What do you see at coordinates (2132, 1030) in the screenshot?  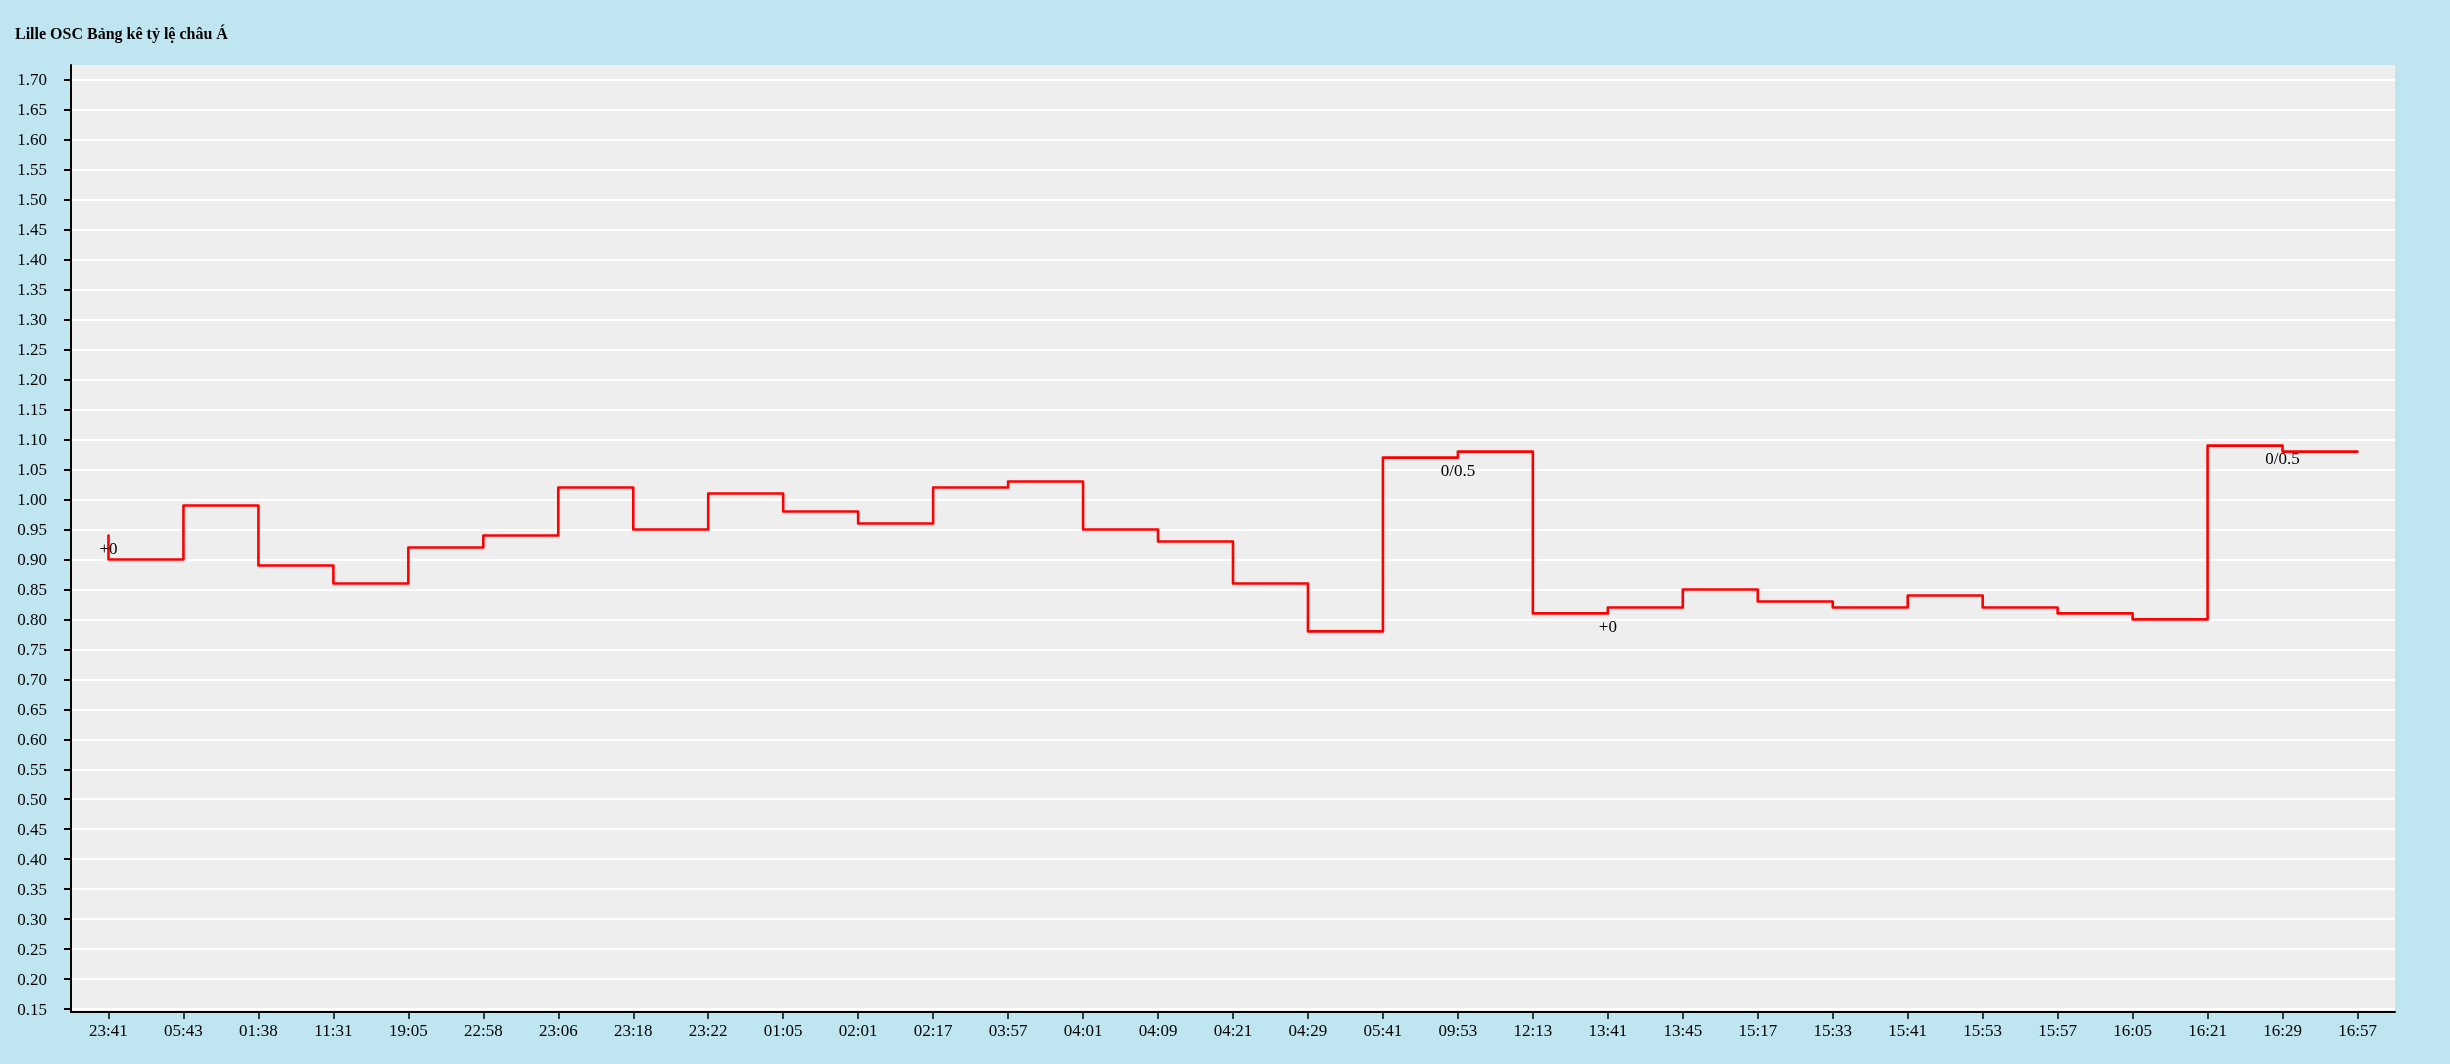 I see `x-tick-label: 16:05` at bounding box center [2132, 1030].